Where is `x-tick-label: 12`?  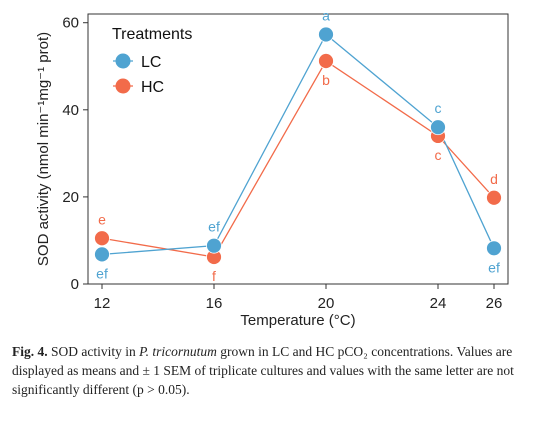
x-tick-label: 12 is located at coordinates (102, 303).